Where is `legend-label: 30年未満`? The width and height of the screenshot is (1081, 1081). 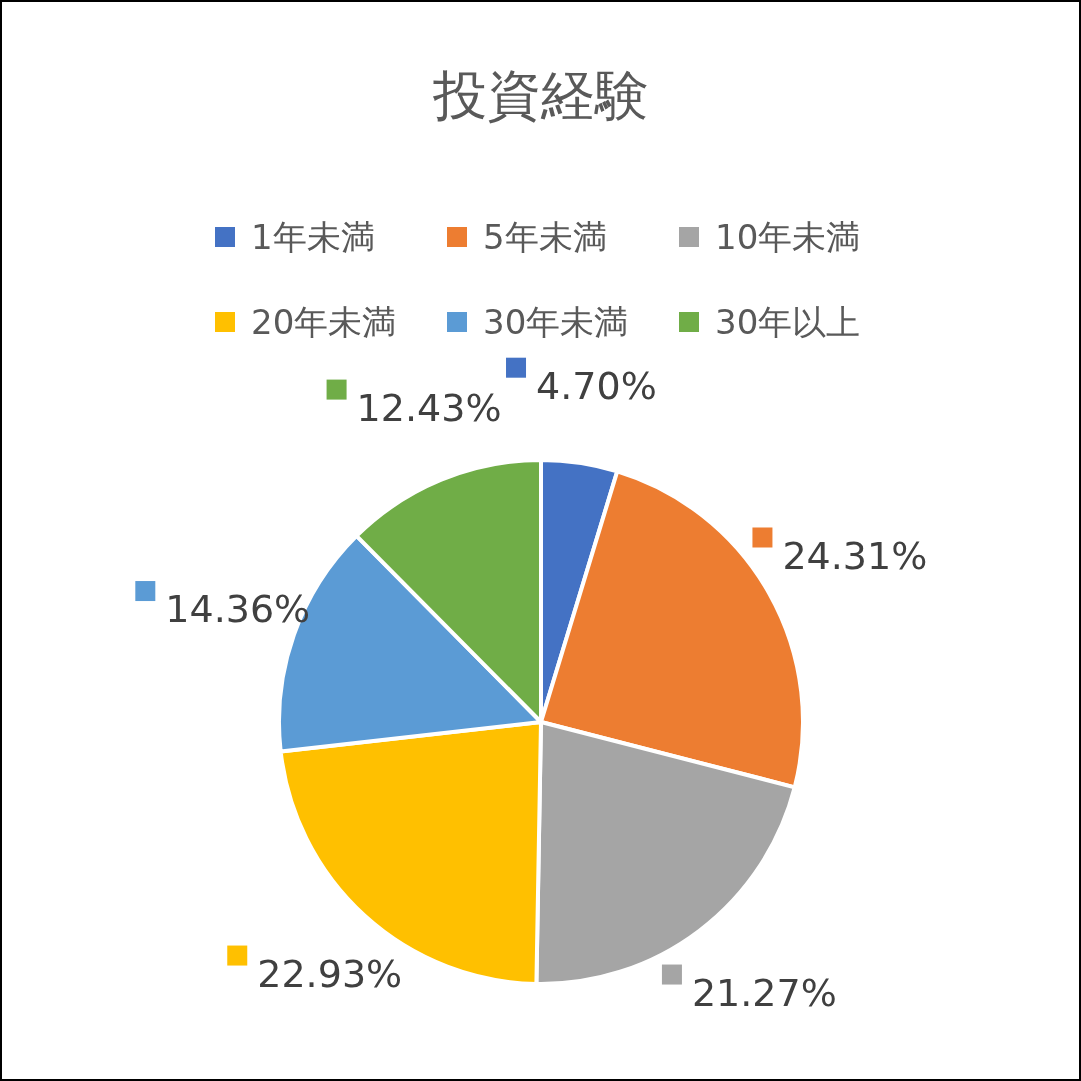
legend-label: 30年未満 is located at coordinates (556, 322).